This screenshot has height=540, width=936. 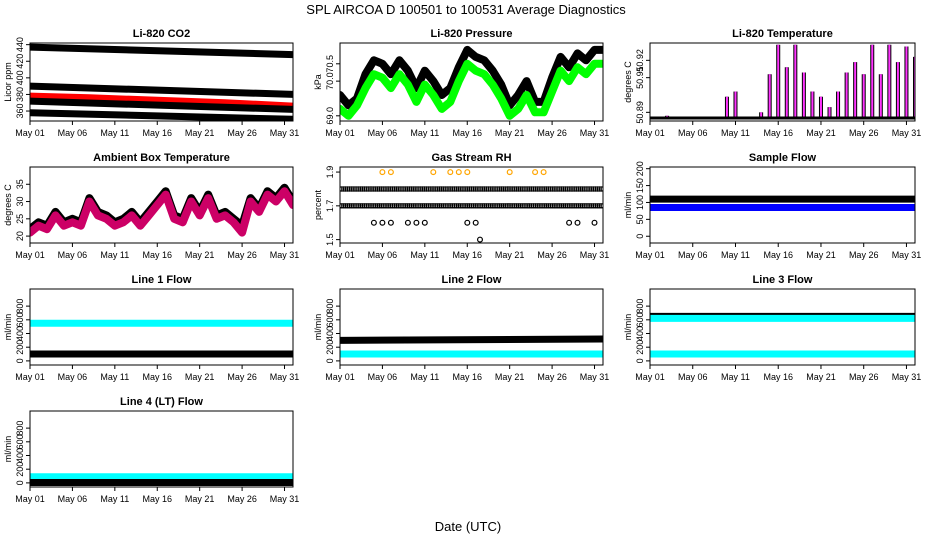 What do you see at coordinates (161, 90) in the screenshot?
I see `series-upper-std` at bounding box center [161, 90].